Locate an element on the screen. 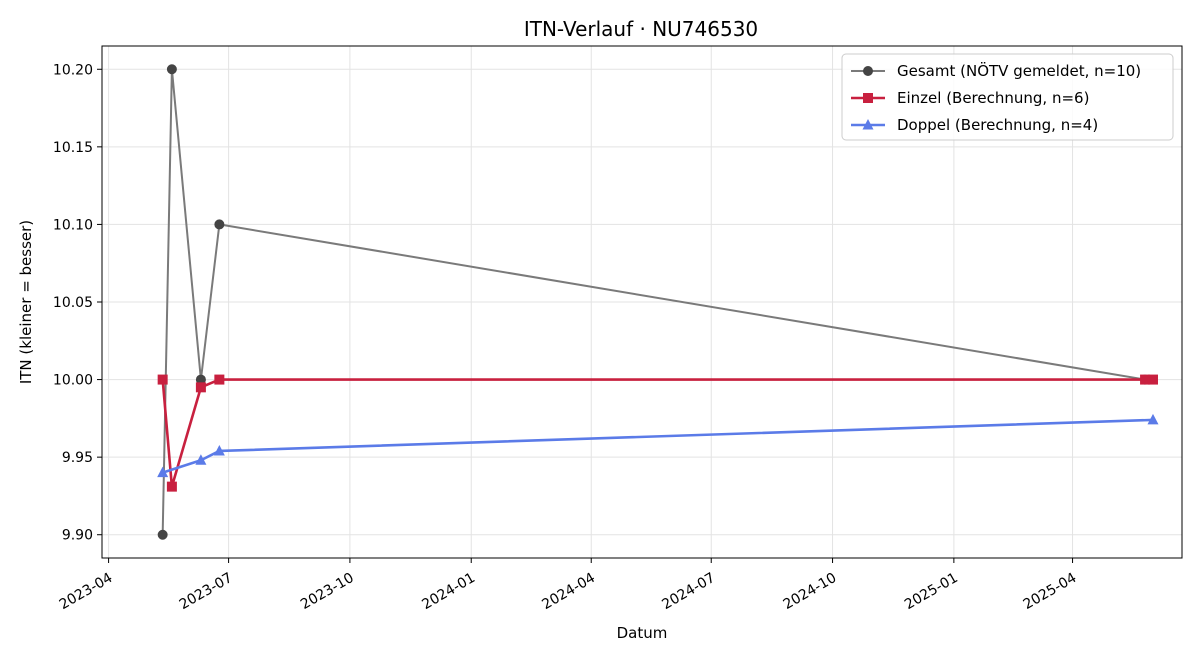 This screenshot has height=660, width=1200. legend-label: Gesamt (NÖTV gemeldet, n=10) is located at coordinates (1019, 70).